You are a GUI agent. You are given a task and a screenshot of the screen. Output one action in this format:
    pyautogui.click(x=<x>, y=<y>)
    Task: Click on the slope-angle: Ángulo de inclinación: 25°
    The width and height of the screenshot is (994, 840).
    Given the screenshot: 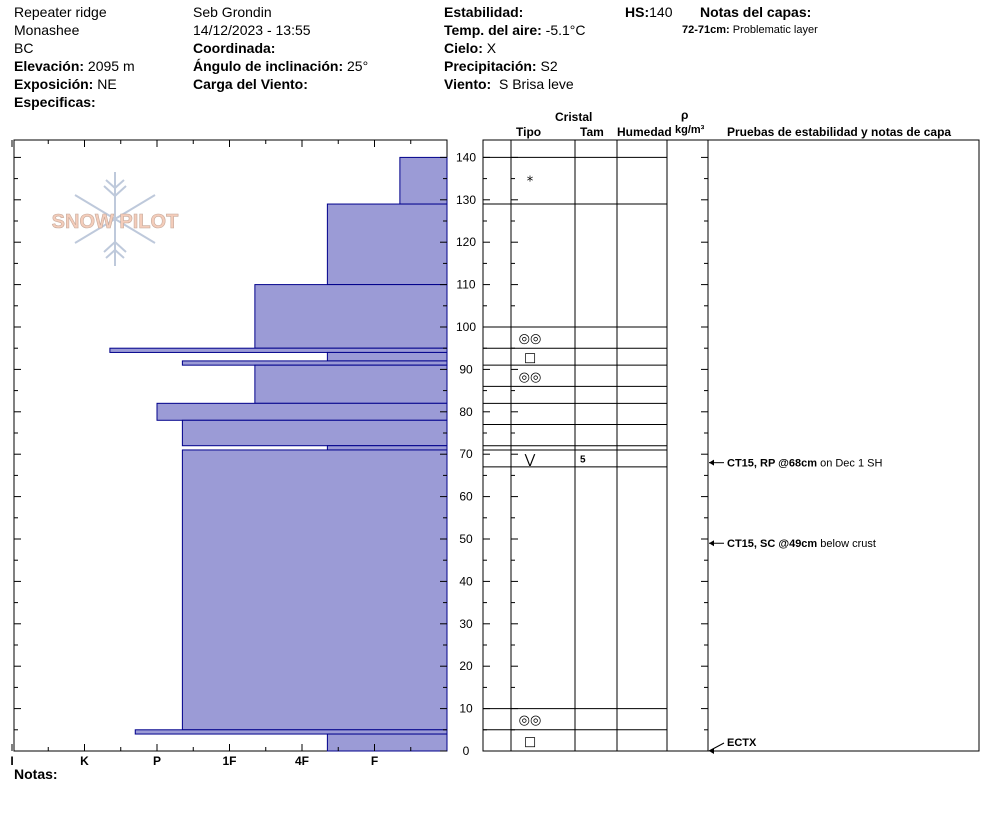 What is the action you would take?
    pyautogui.click(x=280, y=66)
    